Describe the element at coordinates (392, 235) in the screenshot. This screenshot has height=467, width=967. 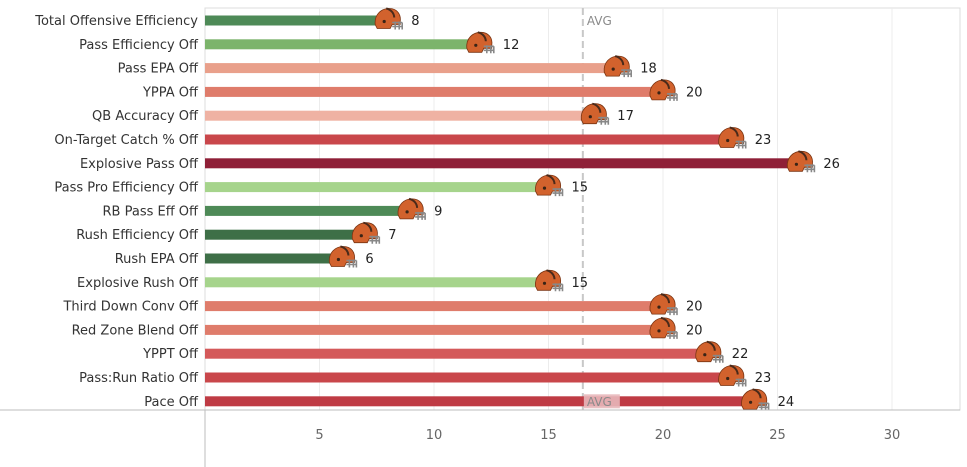
I see `value-label: 7` at that location.